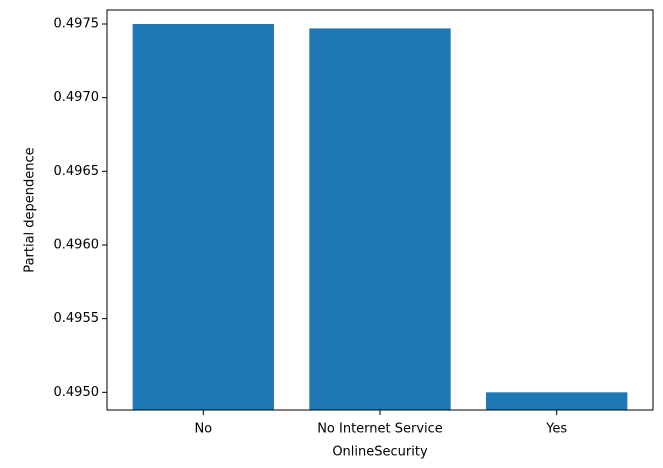 The image size is (663, 468). What do you see at coordinates (203, 429) in the screenshot?
I see `x-tick-label: No` at bounding box center [203, 429].